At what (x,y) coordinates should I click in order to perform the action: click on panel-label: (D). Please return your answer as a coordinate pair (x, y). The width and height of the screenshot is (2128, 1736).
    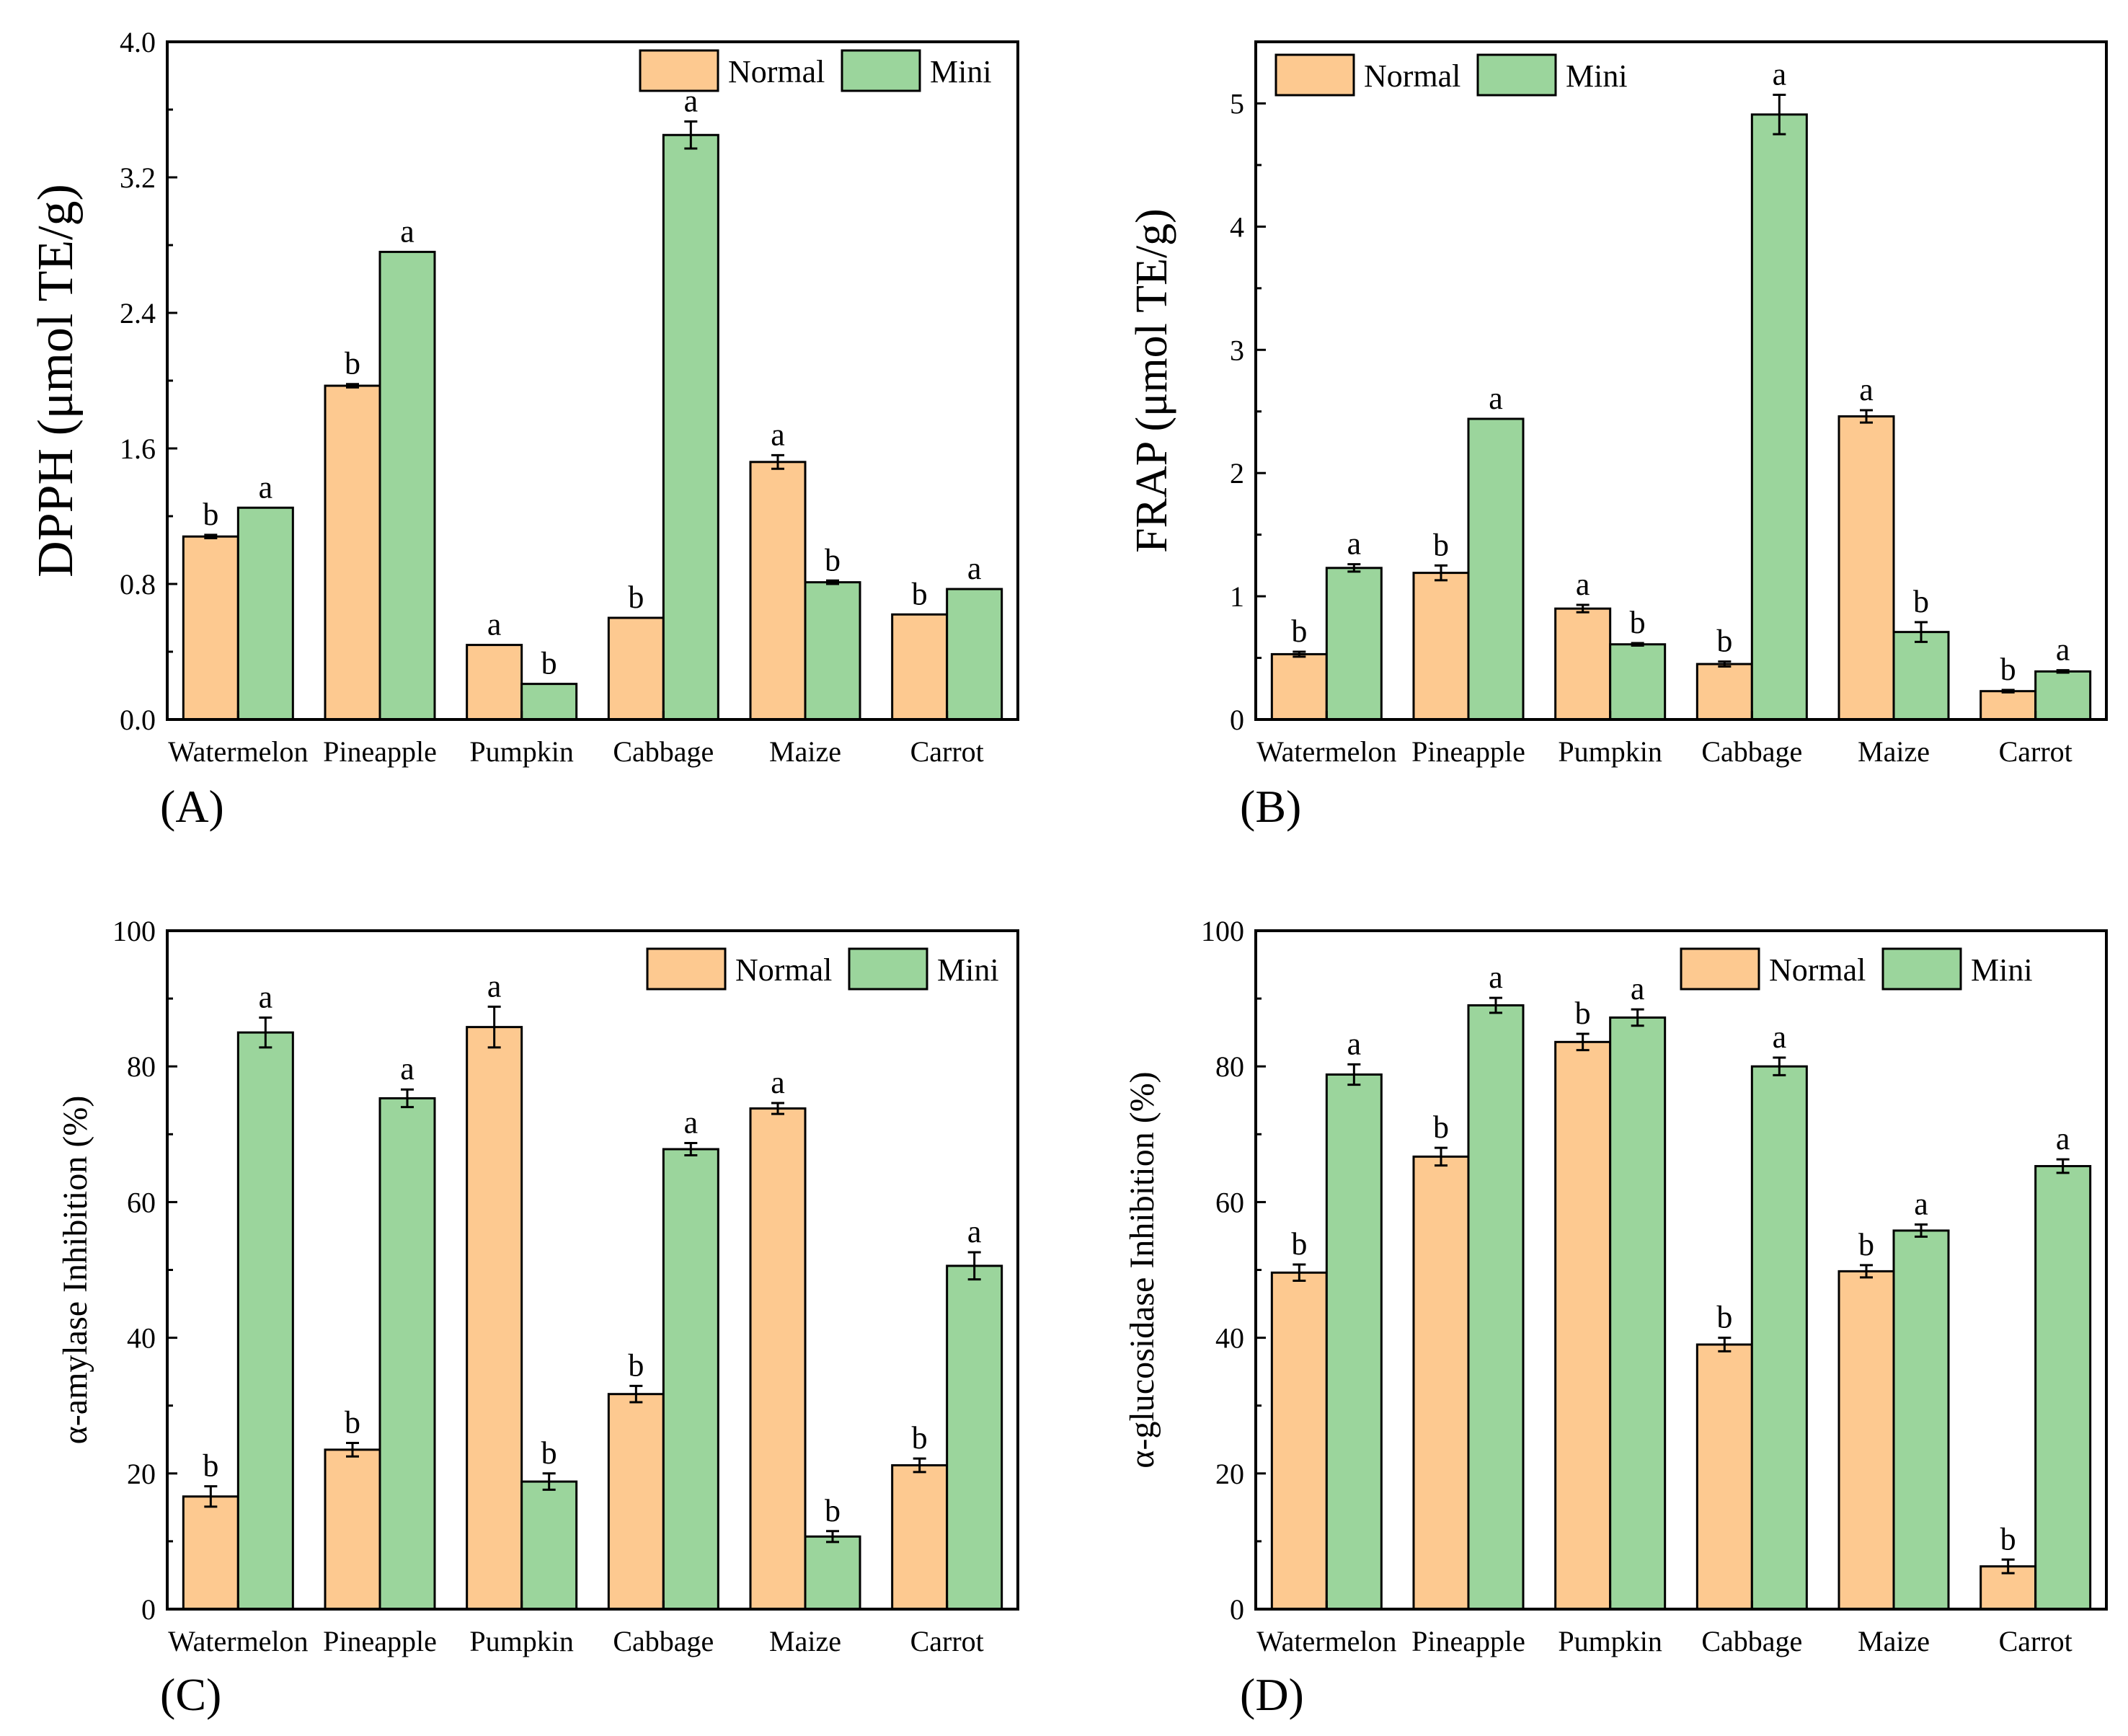
    Looking at the image, I should click on (1272, 1694).